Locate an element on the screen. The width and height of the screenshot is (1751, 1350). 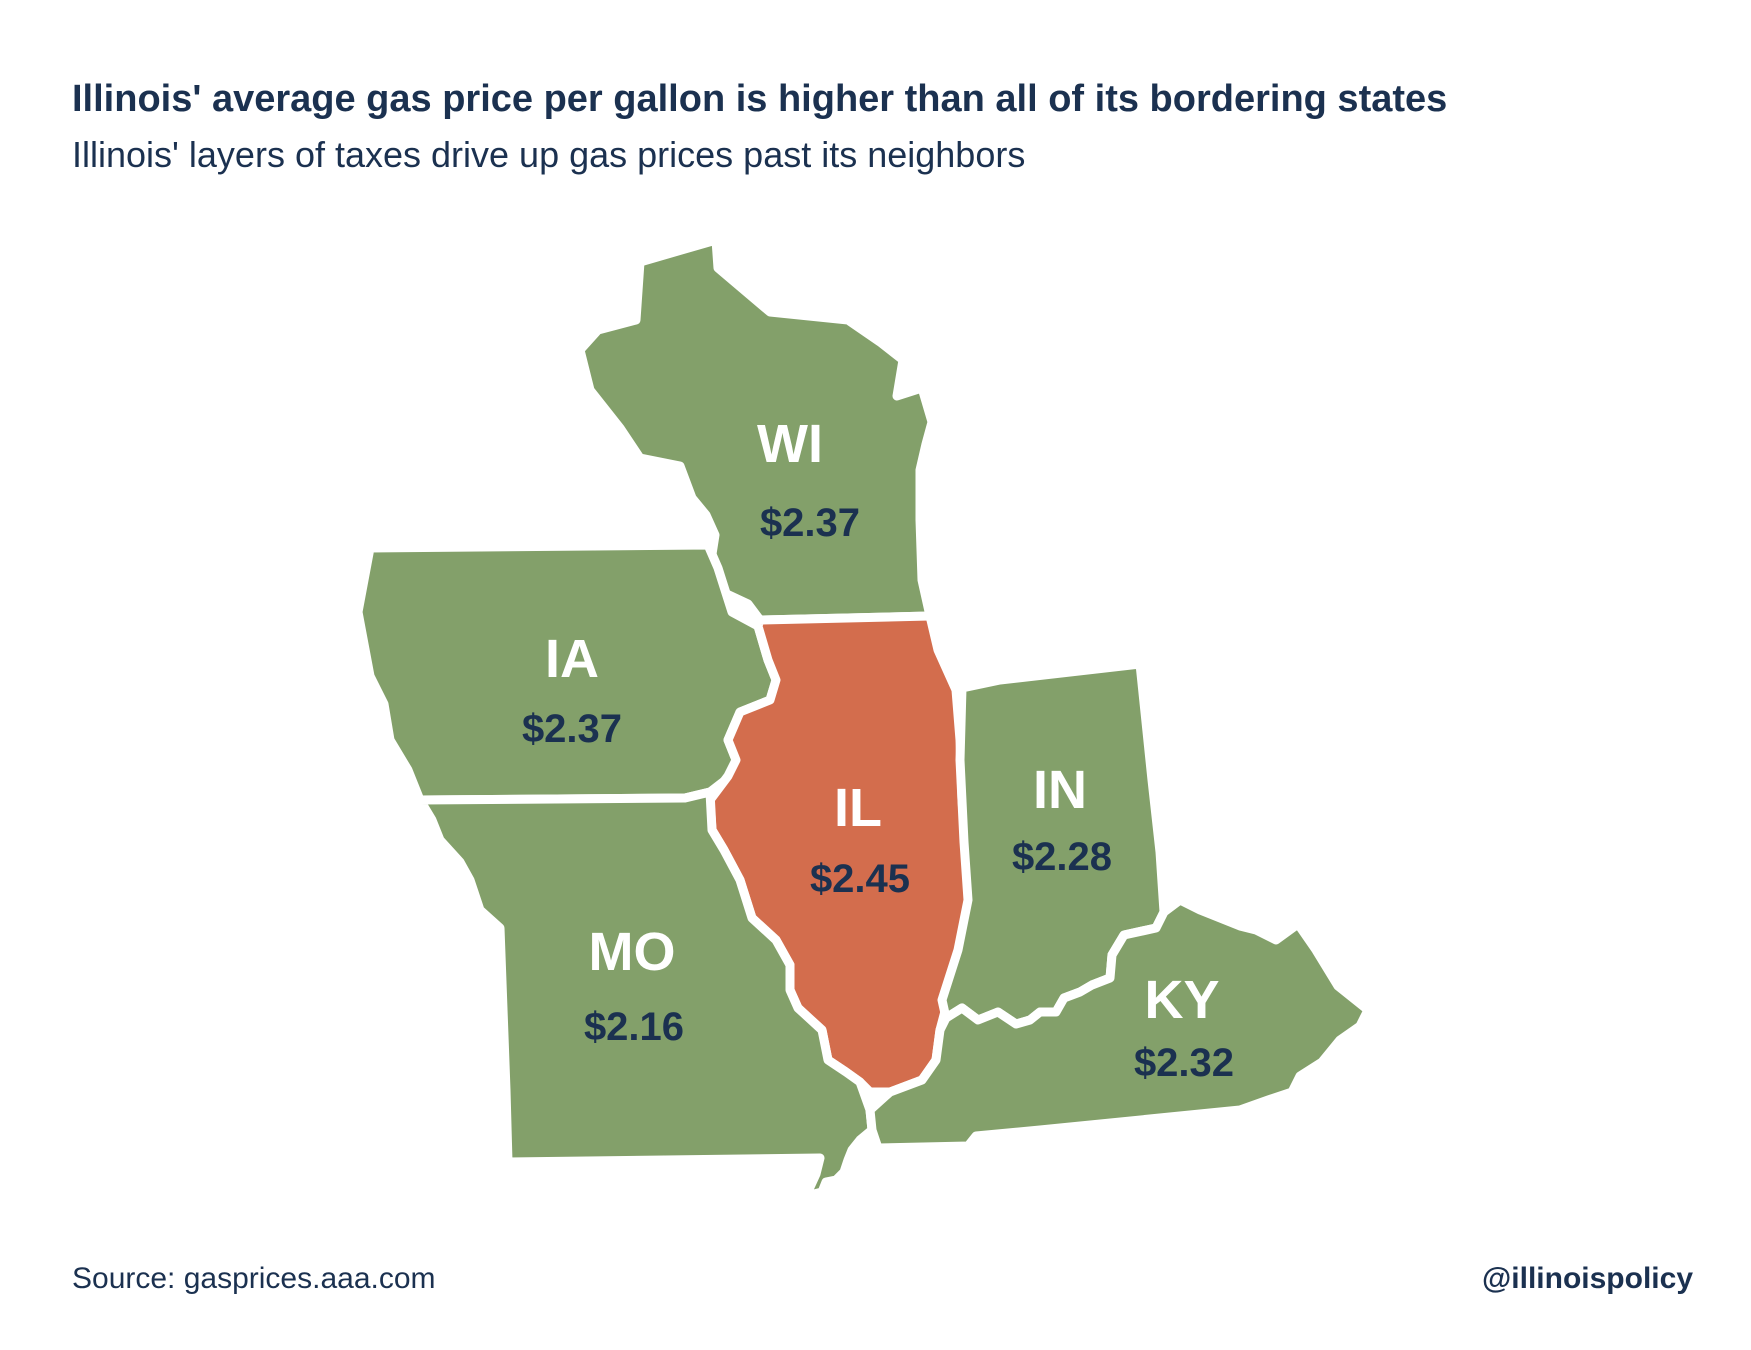
state-label-ky: KY is located at coordinates (1181, 1000).